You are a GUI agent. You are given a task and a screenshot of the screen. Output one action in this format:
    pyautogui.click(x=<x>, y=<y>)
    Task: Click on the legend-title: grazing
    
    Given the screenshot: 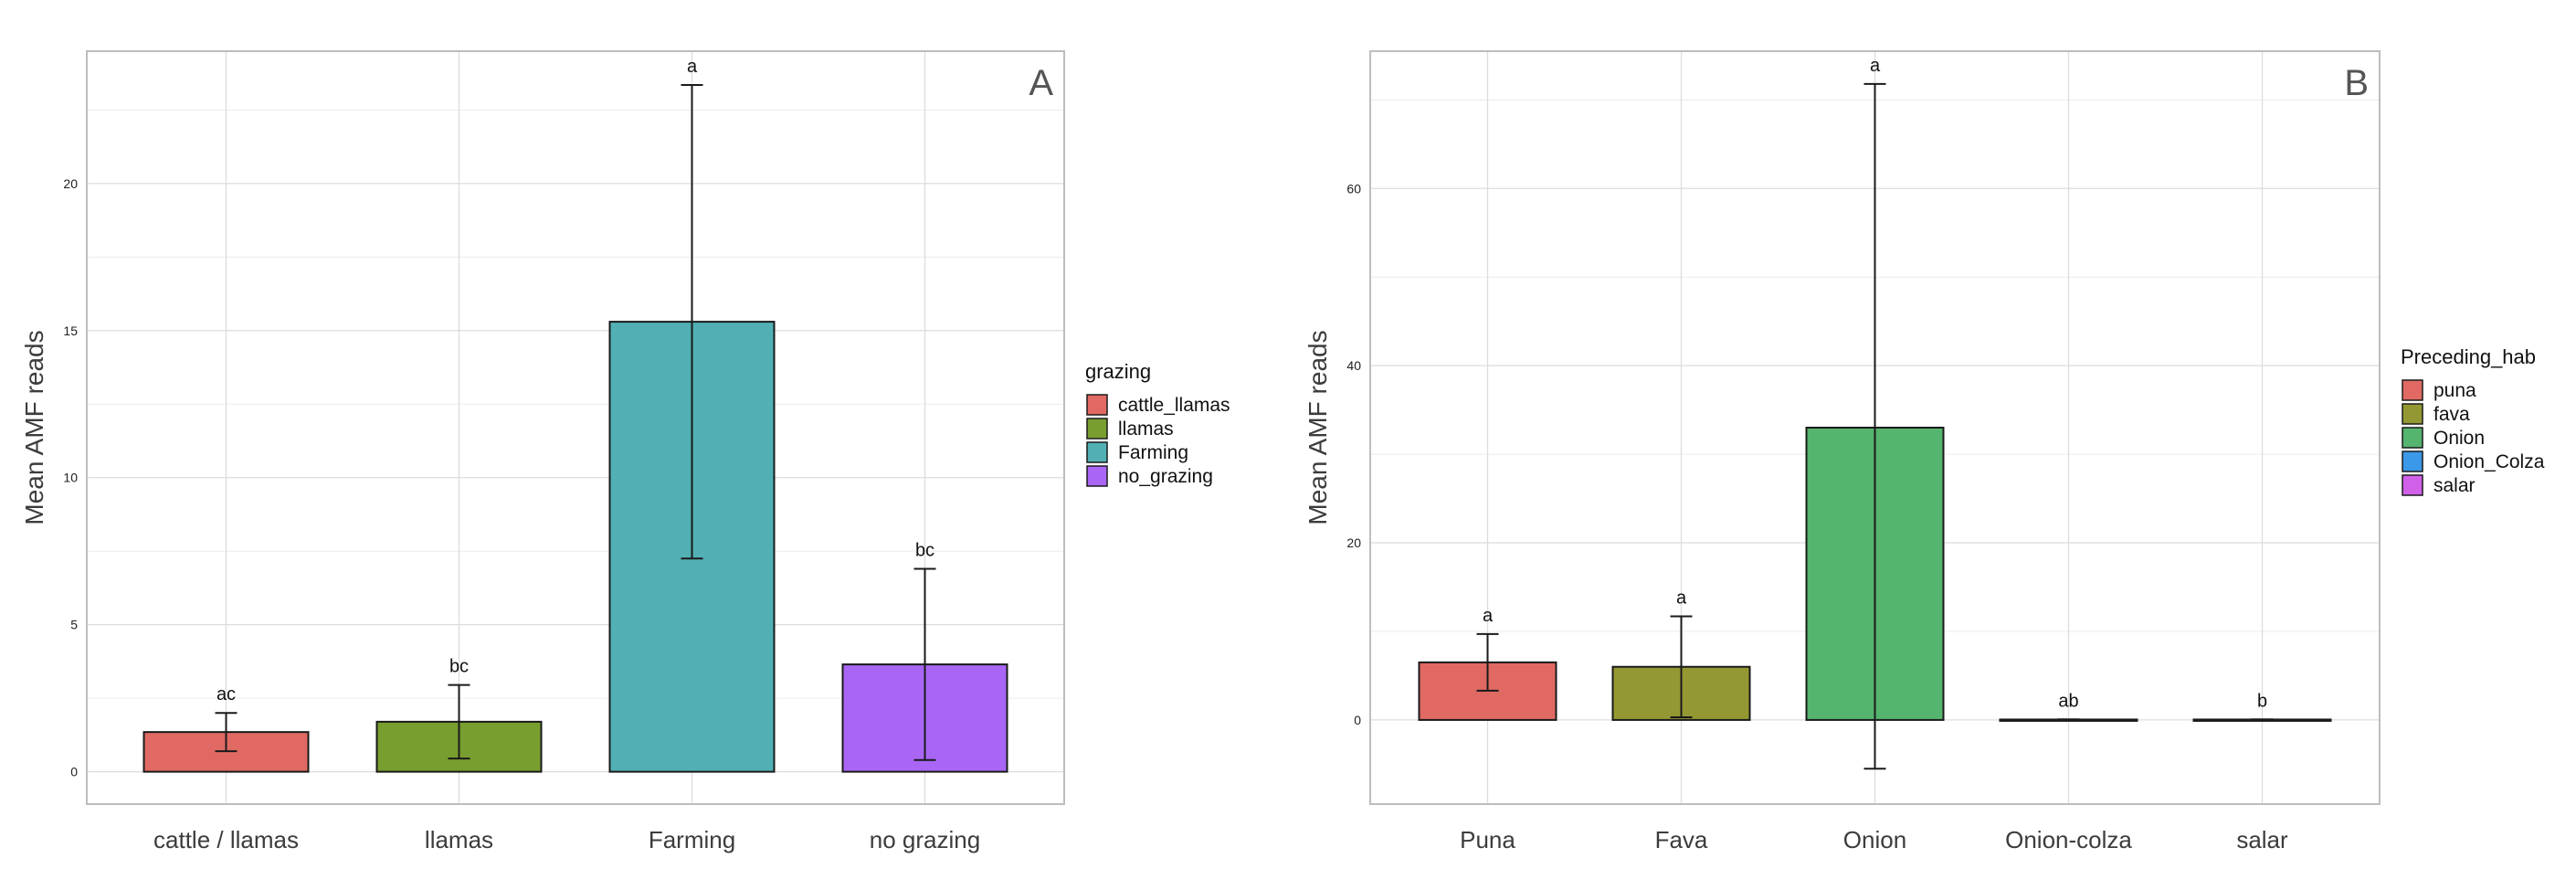 What is the action you would take?
    pyautogui.click(x=1118, y=371)
    